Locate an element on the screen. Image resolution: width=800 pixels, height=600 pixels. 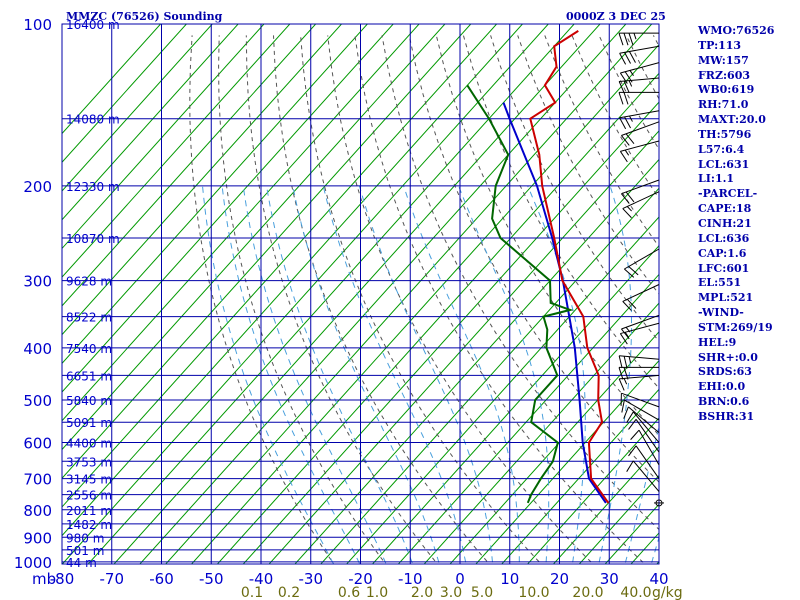
index-row: MAXT:20.0 is located at coordinates (732, 120).